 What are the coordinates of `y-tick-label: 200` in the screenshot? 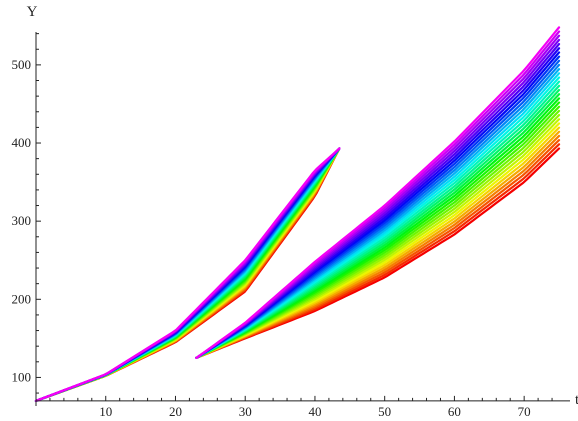 It's located at (22, 298).